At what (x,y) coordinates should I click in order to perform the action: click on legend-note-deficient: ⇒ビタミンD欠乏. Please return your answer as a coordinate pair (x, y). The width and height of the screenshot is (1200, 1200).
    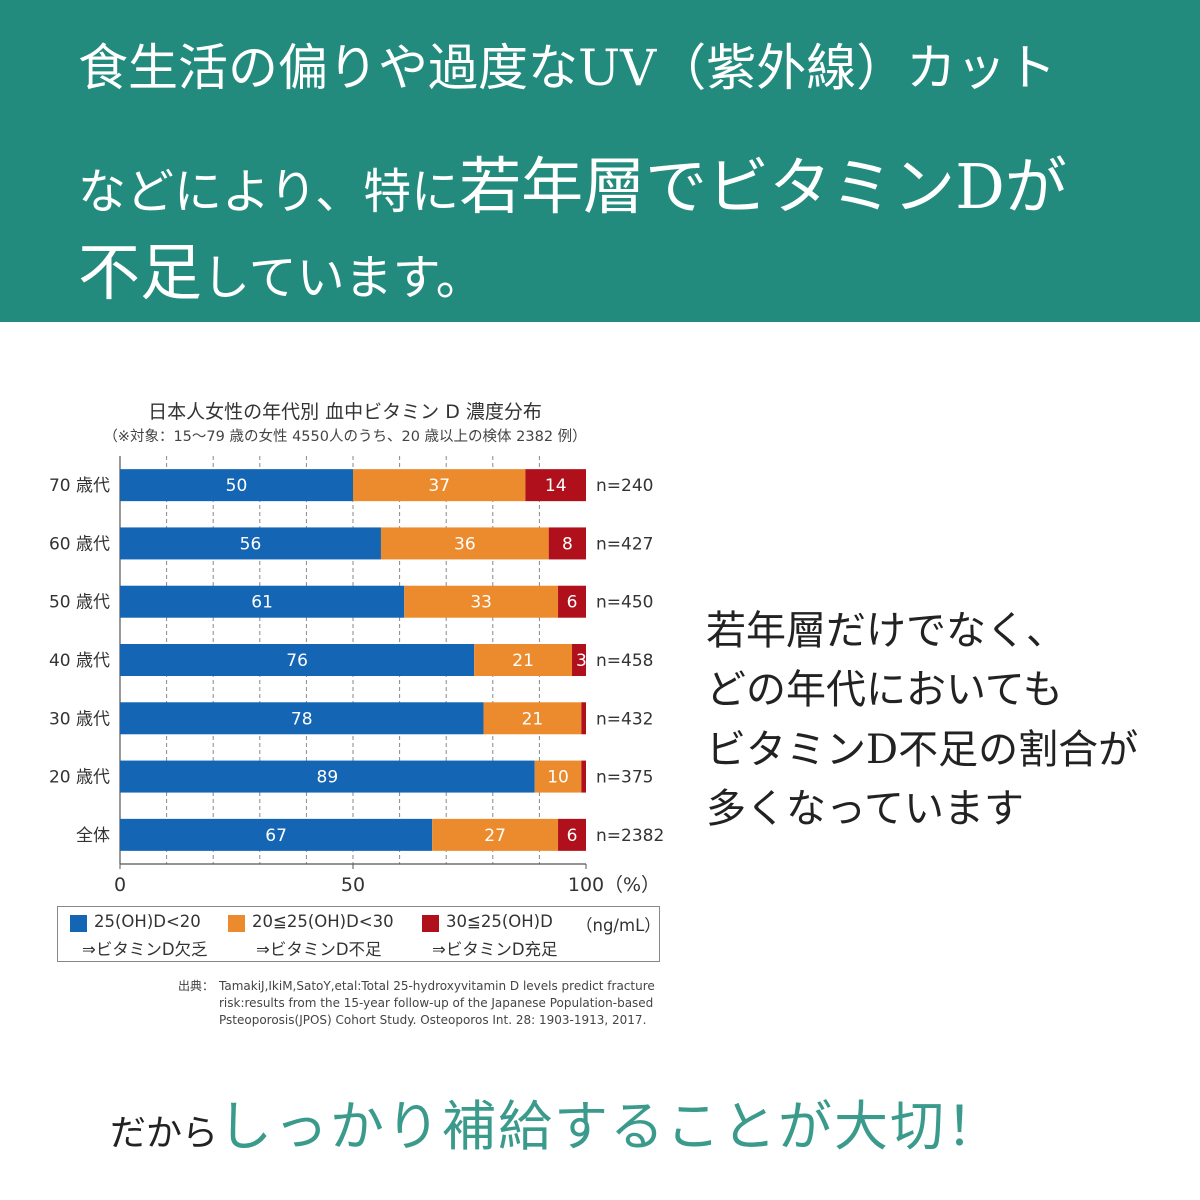
    Looking at the image, I should click on (145, 949).